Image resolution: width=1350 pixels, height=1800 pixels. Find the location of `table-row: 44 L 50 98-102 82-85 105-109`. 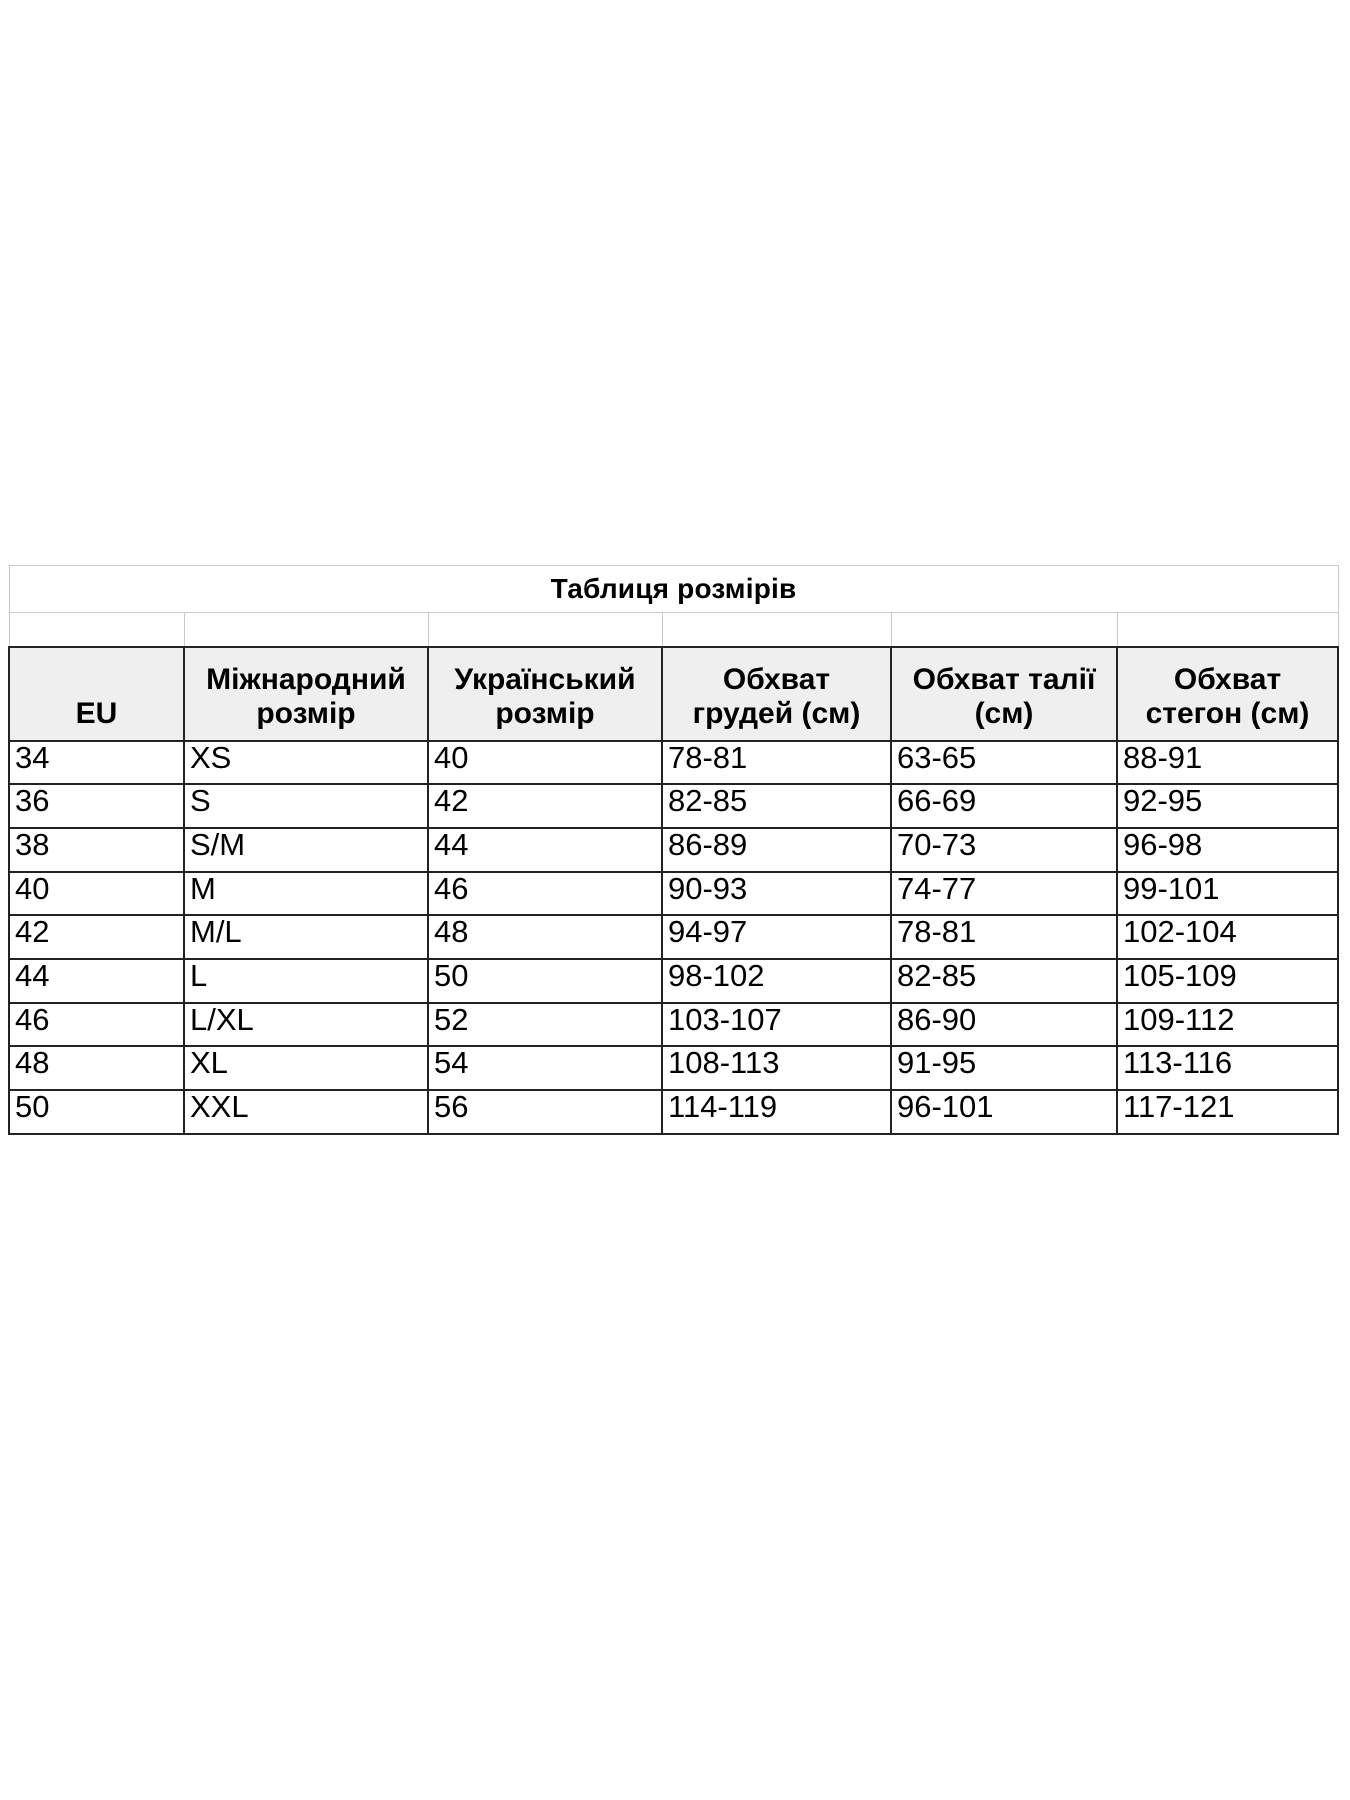

table-row: 44 L 50 98-102 82-85 105-109 is located at coordinates (674, 980).